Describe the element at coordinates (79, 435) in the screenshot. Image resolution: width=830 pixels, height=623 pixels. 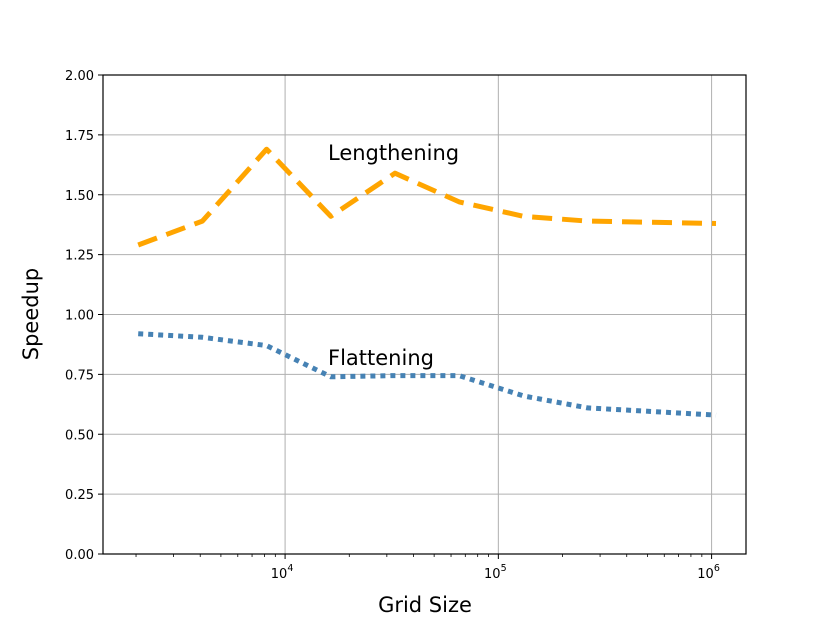
I see `y-tick-label: 0.50` at that location.